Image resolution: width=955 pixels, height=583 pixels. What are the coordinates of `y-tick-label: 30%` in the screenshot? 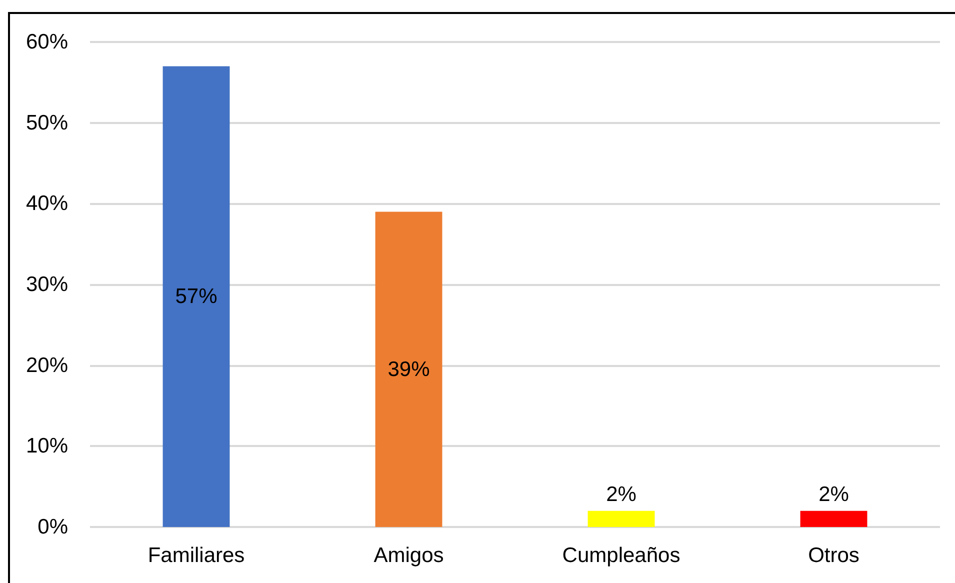 It's located at (47, 284).